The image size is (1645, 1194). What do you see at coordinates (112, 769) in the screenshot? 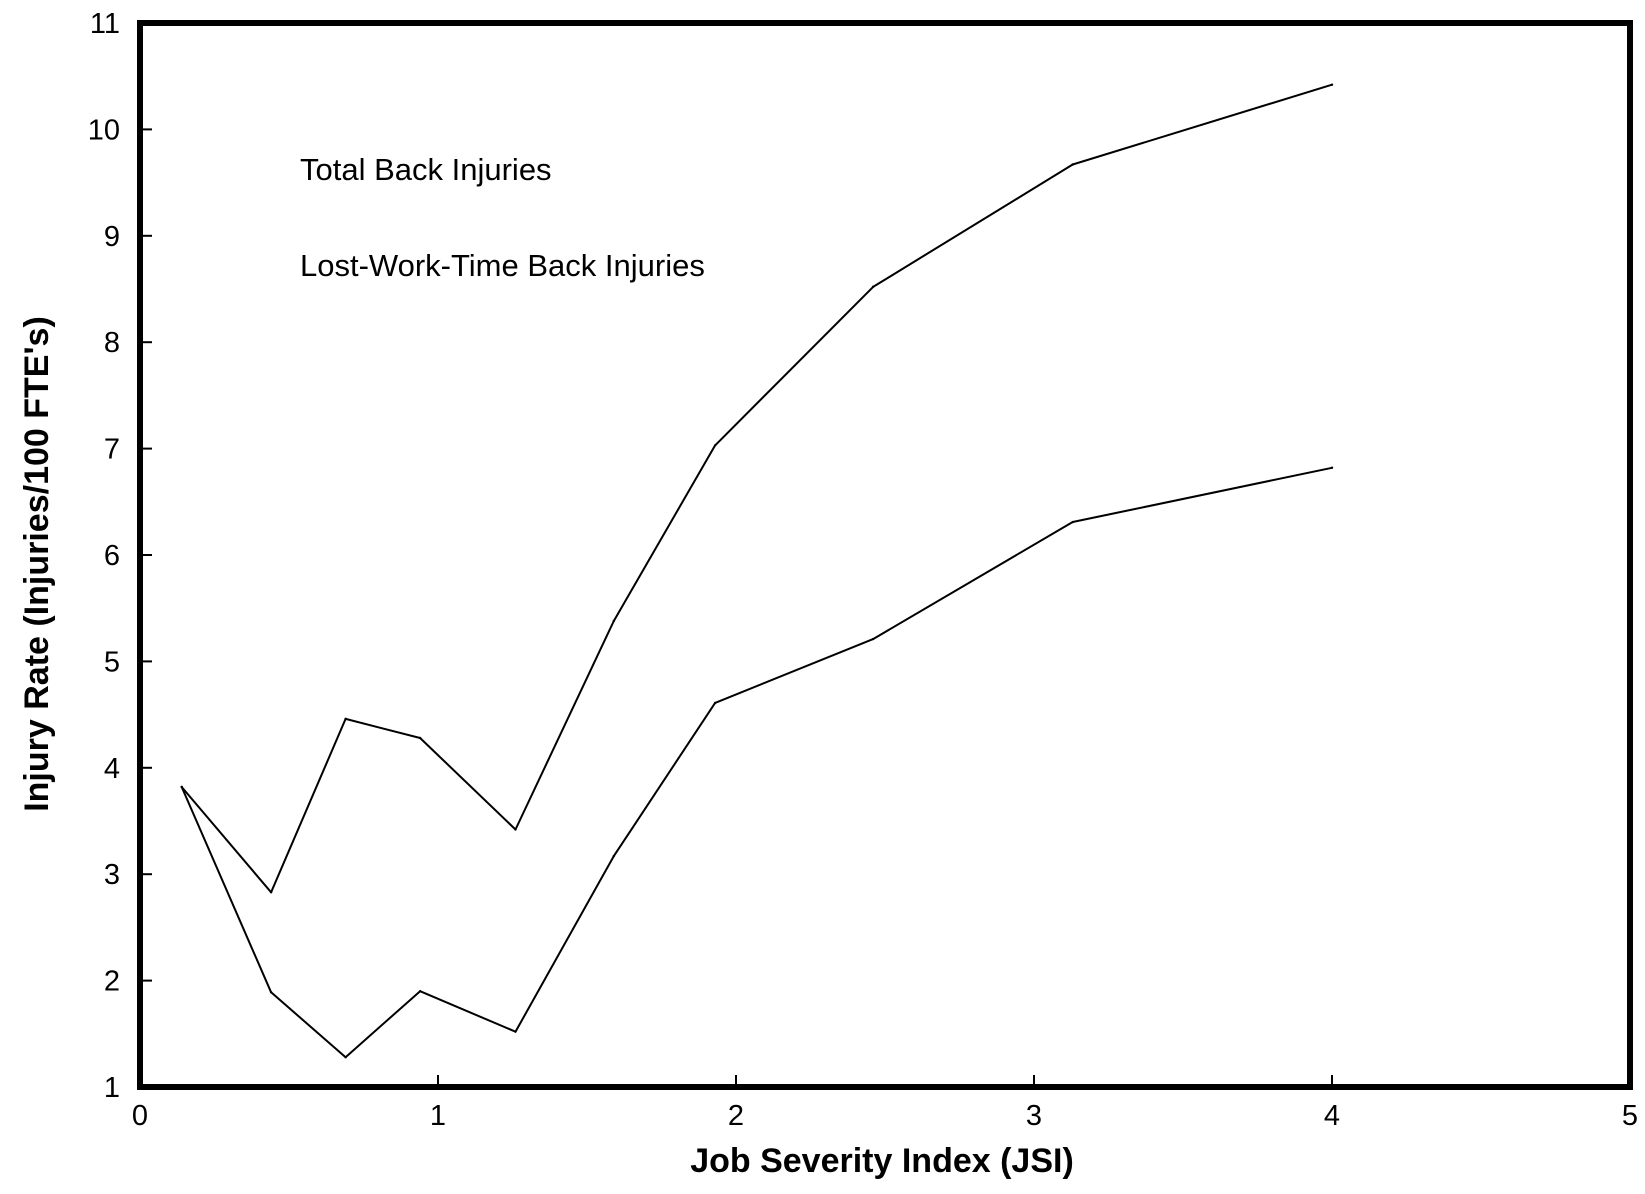
I see `y-tick-label: 4` at bounding box center [112, 769].